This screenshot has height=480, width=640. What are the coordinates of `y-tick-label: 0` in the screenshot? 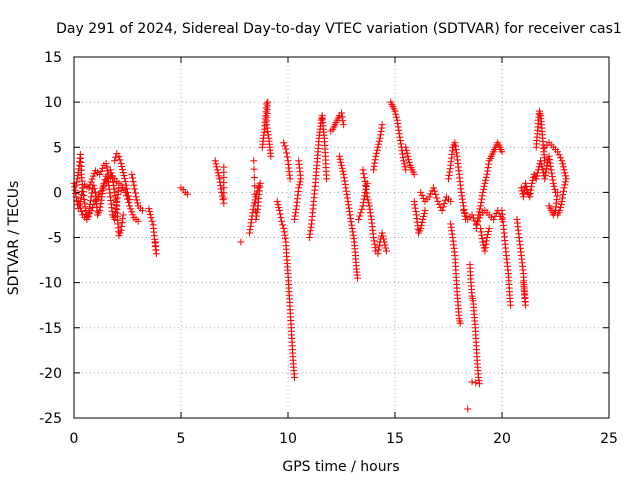 It's located at (57, 193).